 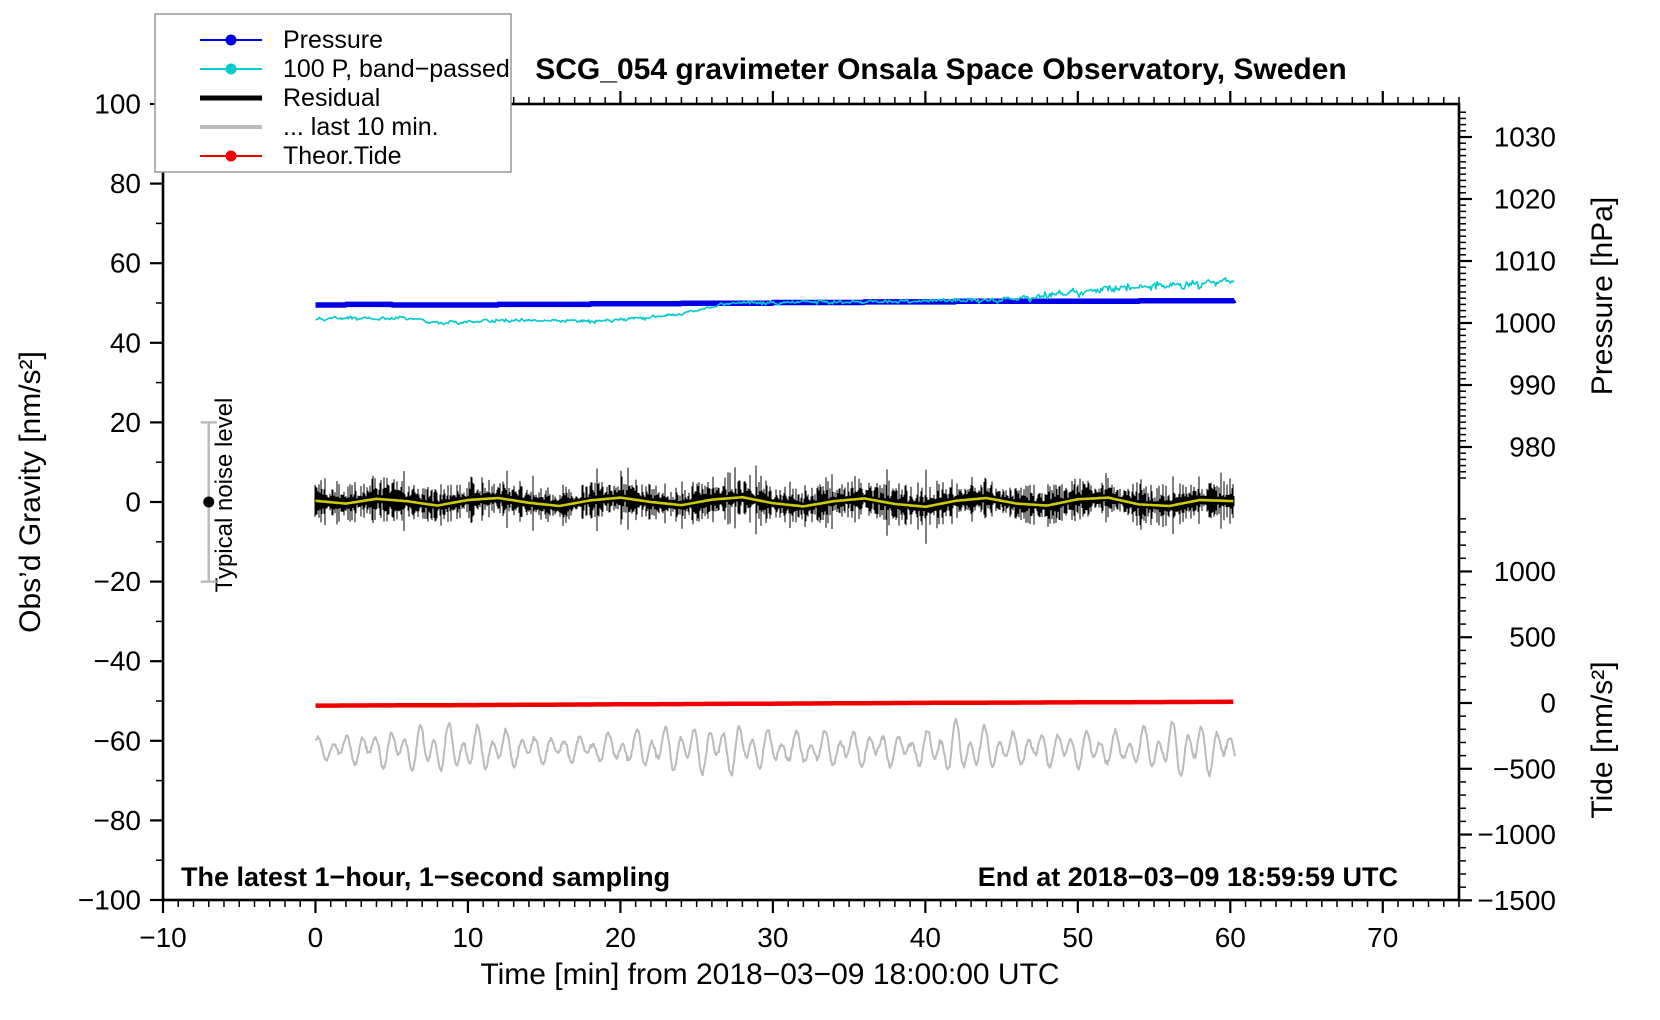 What do you see at coordinates (125, 183) in the screenshot?
I see `y-tick-label: 80` at bounding box center [125, 183].